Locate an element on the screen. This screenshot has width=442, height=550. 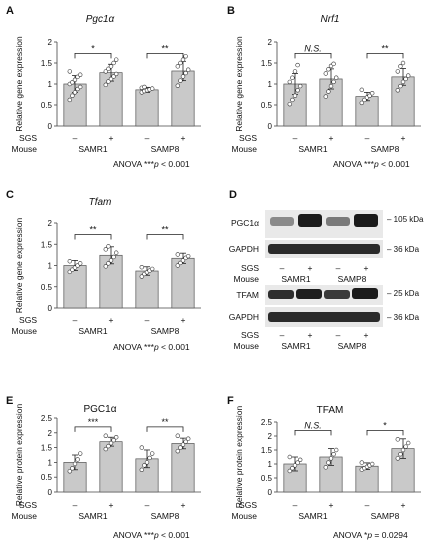
blot1-group-2: SAMP8 is located at coordinates (352, 279).